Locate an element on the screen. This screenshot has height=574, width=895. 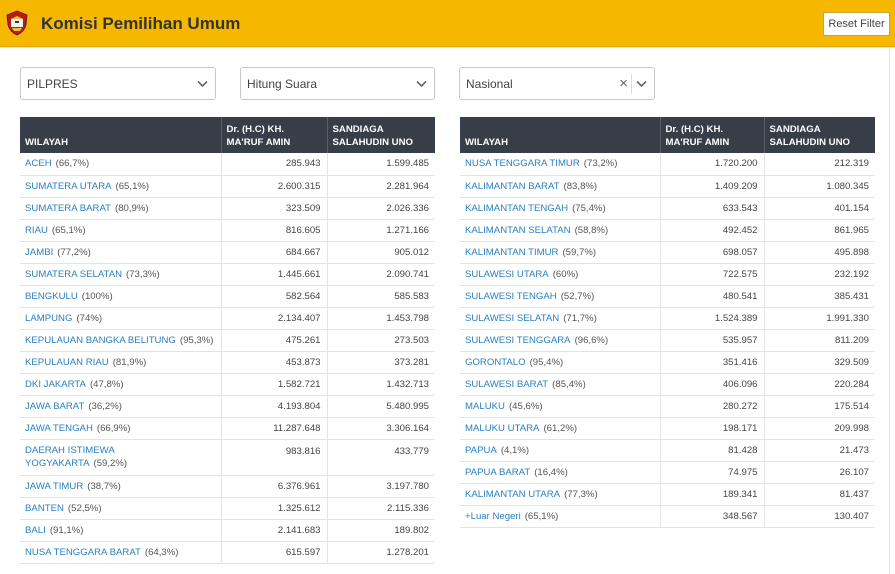
region-link: LAMPUNG is located at coordinates (49, 318).